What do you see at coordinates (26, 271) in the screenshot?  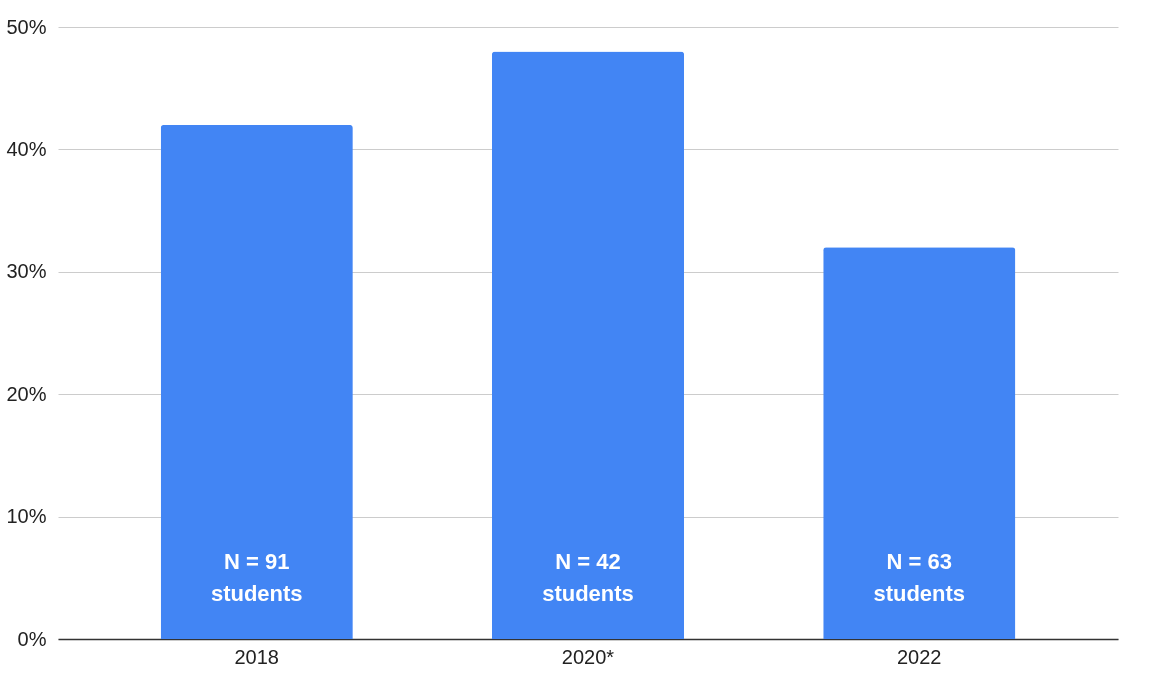 I see `y-tick-label: 30%` at bounding box center [26, 271].